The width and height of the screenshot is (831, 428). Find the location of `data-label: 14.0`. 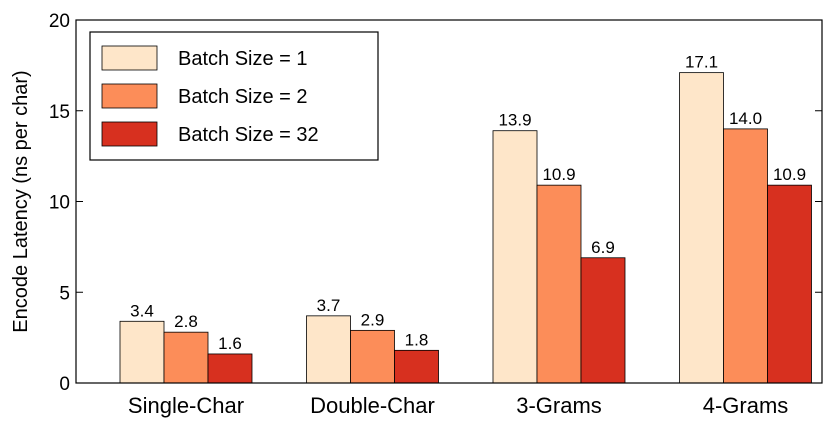

data-label: 14.0 is located at coordinates (745, 118).